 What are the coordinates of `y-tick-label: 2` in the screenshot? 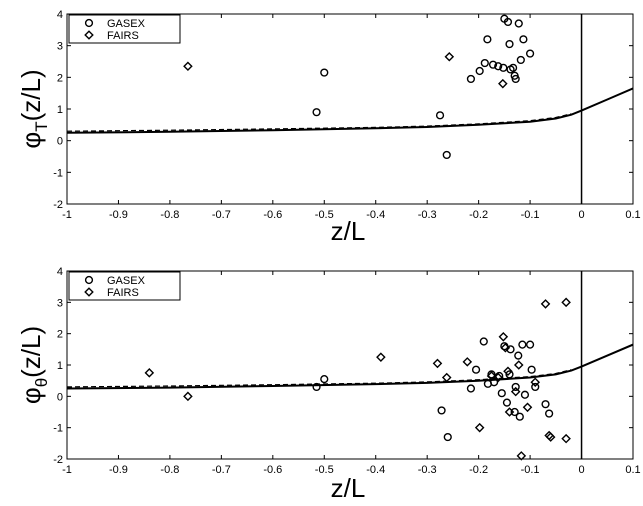 It's located at (60, 78).